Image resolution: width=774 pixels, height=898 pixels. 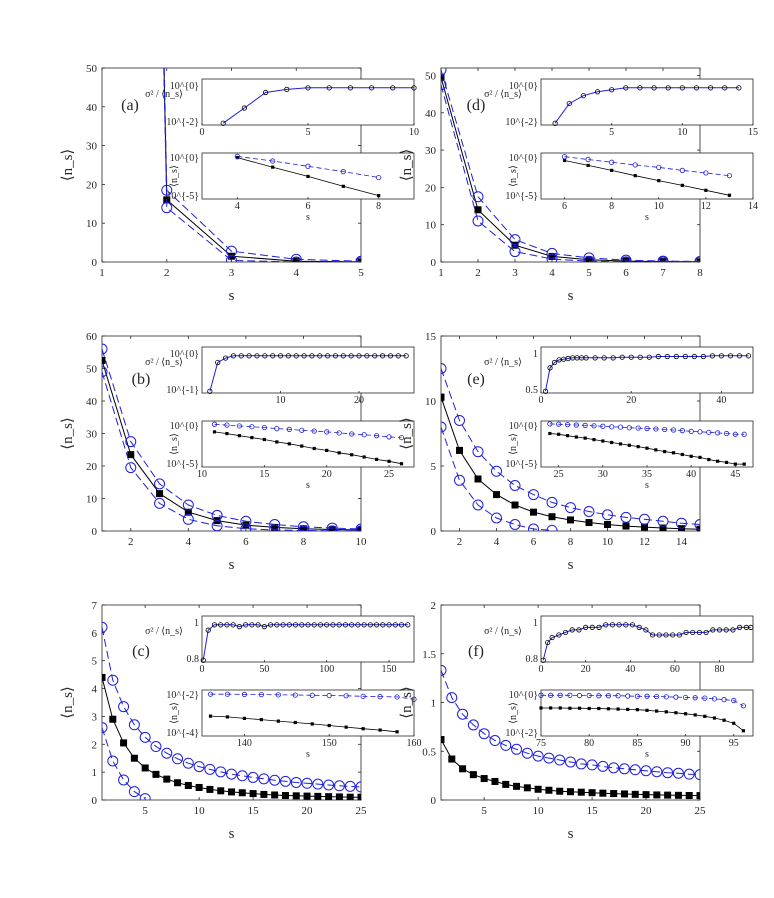 What do you see at coordinates (431, 226) in the screenshot?
I see `y-tick-label: 10` at bounding box center [431, 226].